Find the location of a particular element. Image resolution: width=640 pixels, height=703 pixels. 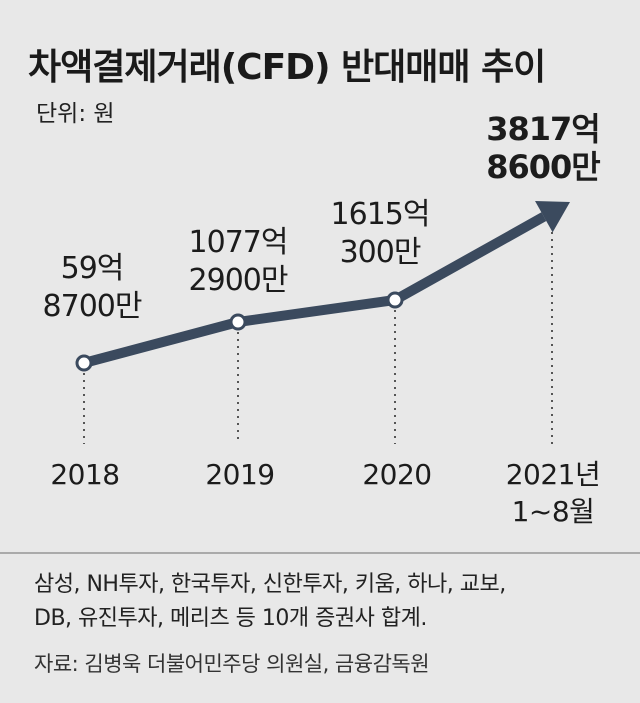

chart-title: 차액결제거래(CFD) 반대매매 추이 is located at coordinates (287, 67).